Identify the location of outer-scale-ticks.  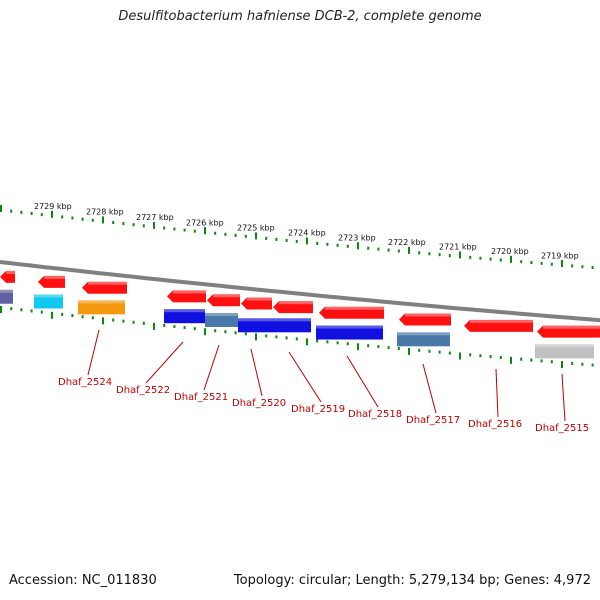
(297, 237).